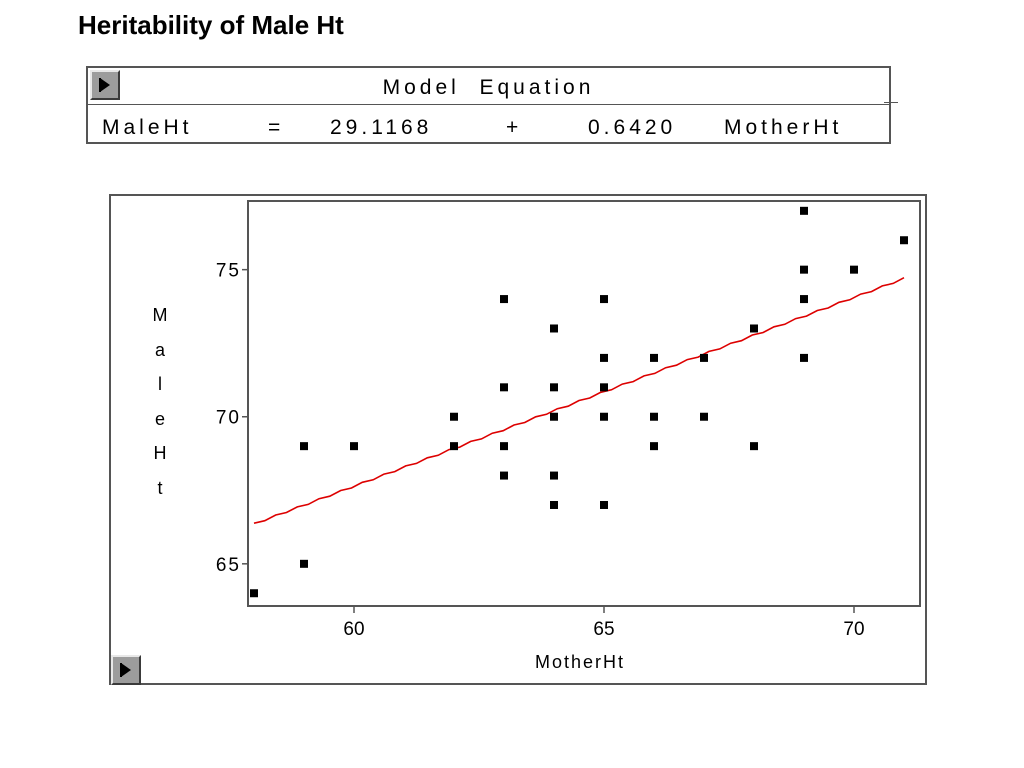  Describe the element at coordinates (891, 102) in the screenshot. I see `equation-header-rule` at that location.